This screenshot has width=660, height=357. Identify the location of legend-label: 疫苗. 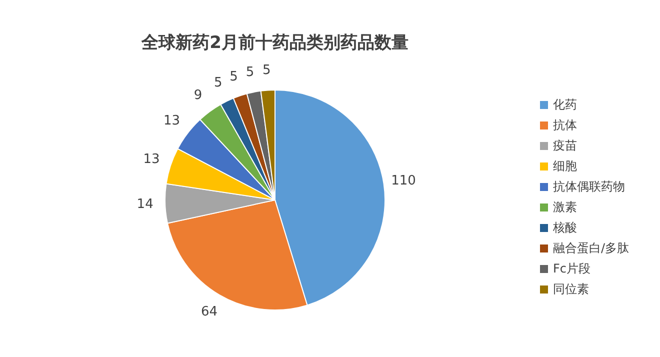
(565, 145).